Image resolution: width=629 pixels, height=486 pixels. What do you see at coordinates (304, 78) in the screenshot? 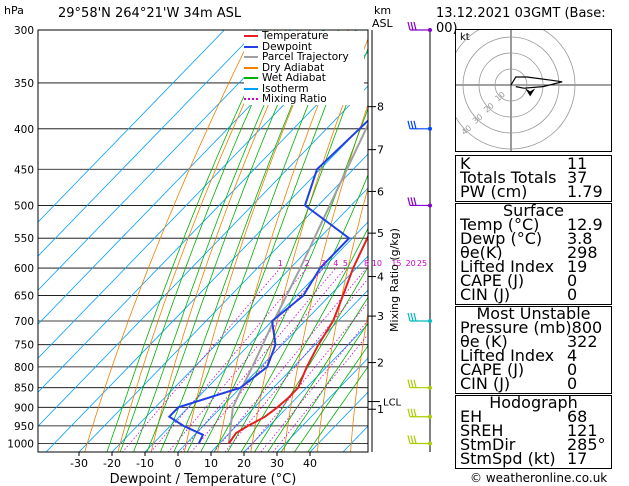
I see `legend-item: Wet Adiabat` at bounding box center [304, 78].